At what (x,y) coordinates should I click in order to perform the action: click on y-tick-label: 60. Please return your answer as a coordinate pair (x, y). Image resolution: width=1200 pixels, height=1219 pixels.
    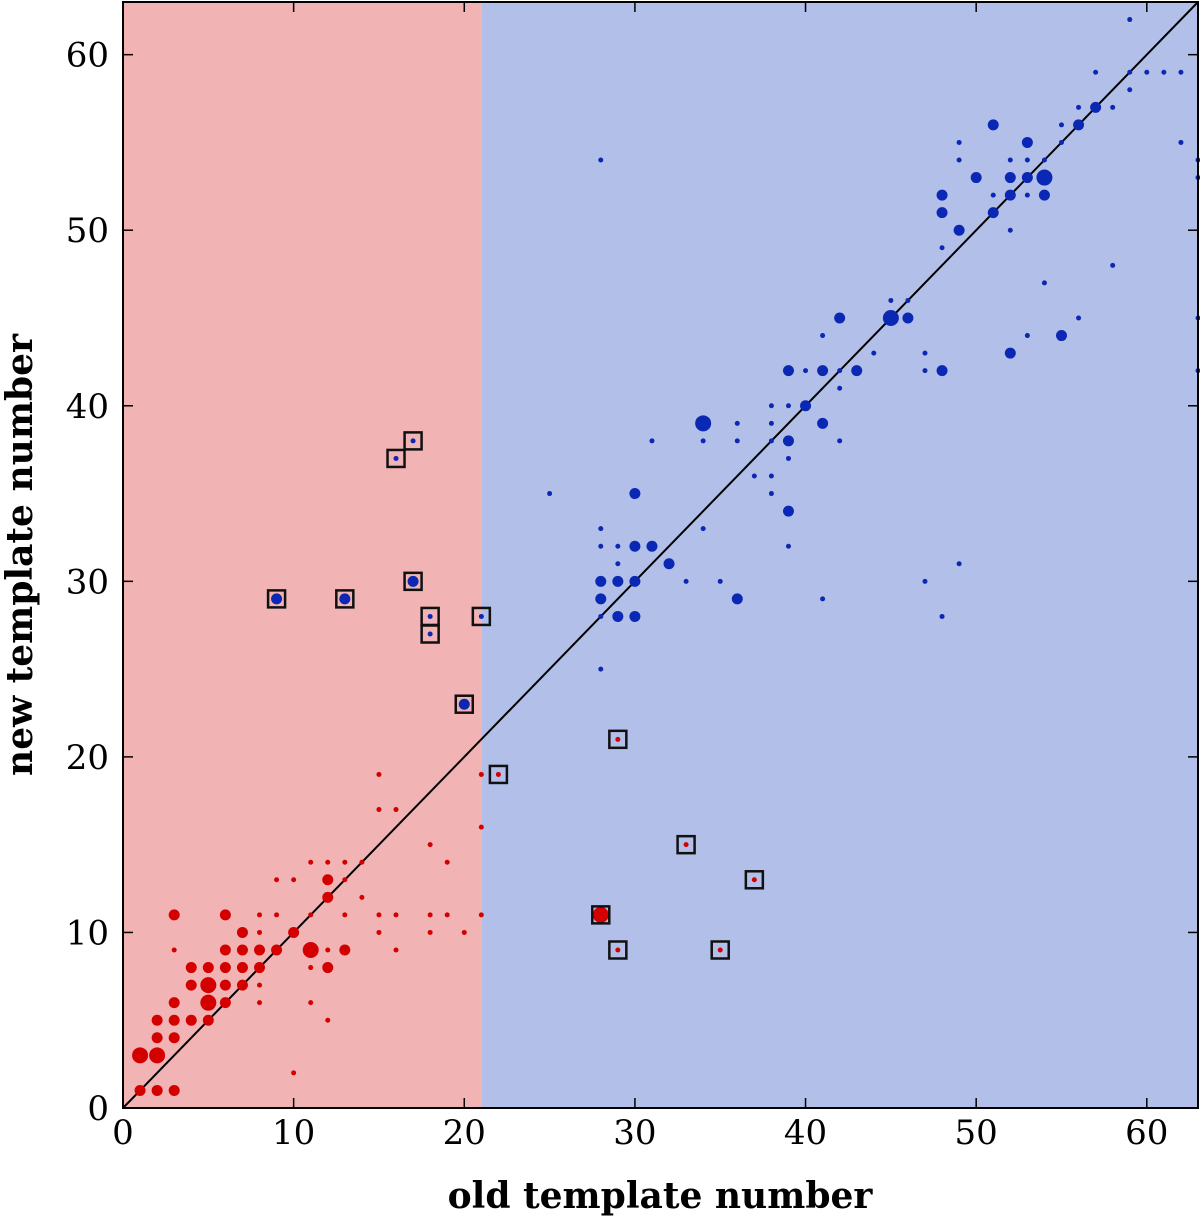
    Looking at the image, I should click on (87, 56).